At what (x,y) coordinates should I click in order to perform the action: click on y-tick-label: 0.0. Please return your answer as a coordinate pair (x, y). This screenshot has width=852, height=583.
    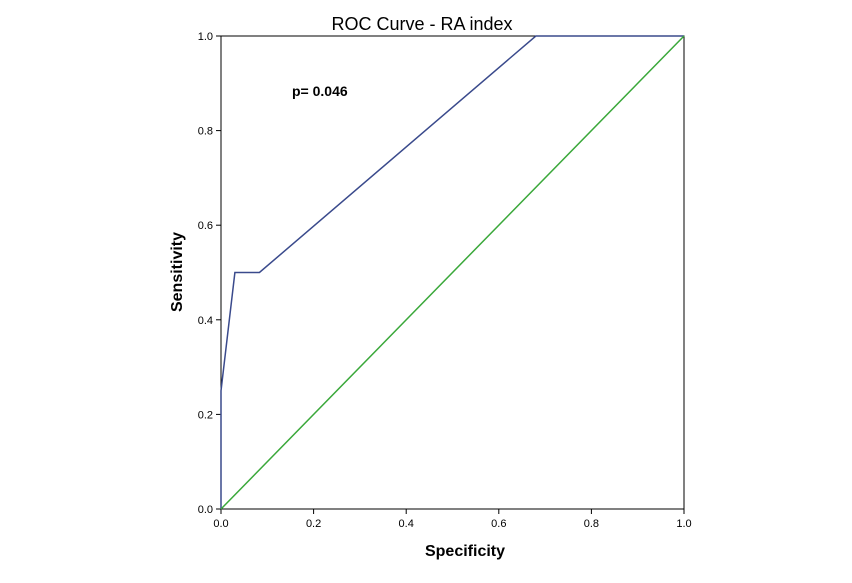
    Looking at the image, I should click on (205, 510).